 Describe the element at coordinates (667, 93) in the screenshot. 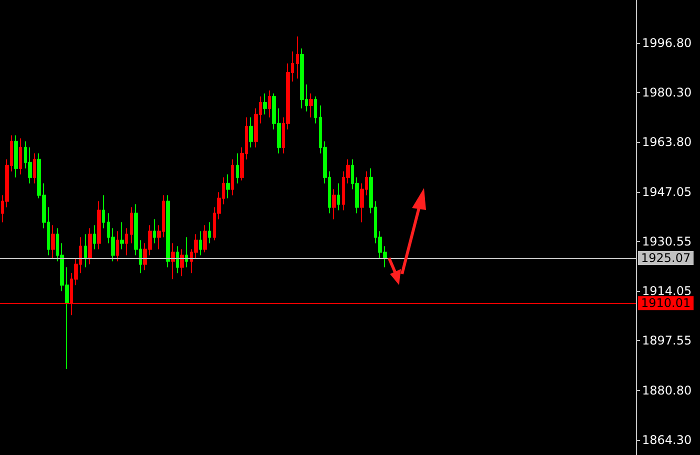

I see `y-tick-label: 1980.30` at that location.